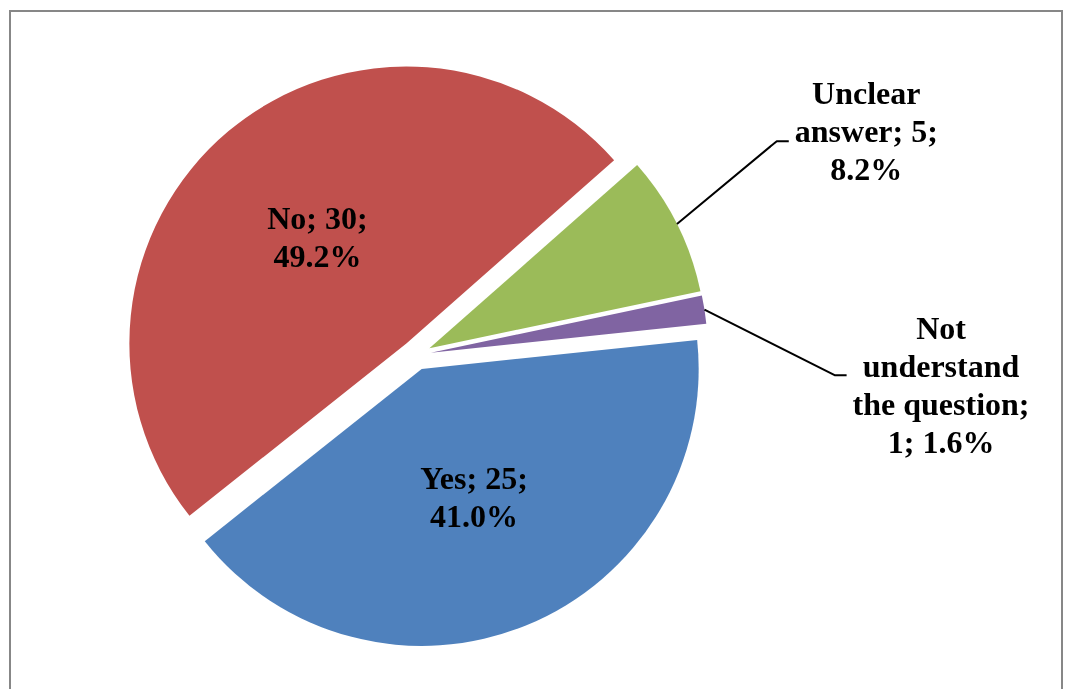 The height and width of the screenshot is (689, 1066). I want to click on data-label: No; 30; 49.2%, so click(317, 237).